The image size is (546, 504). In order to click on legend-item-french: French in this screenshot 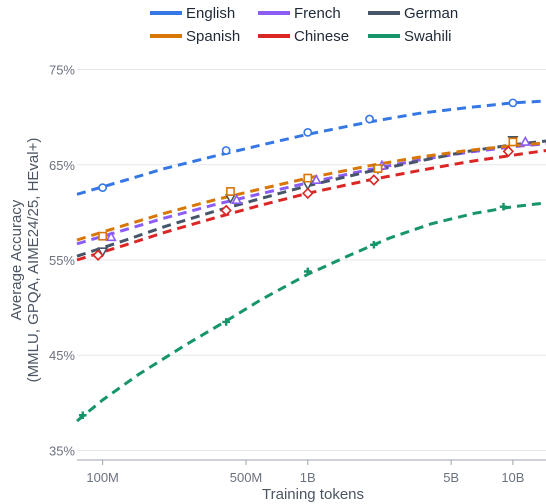, I will do `click(299, 13)`.